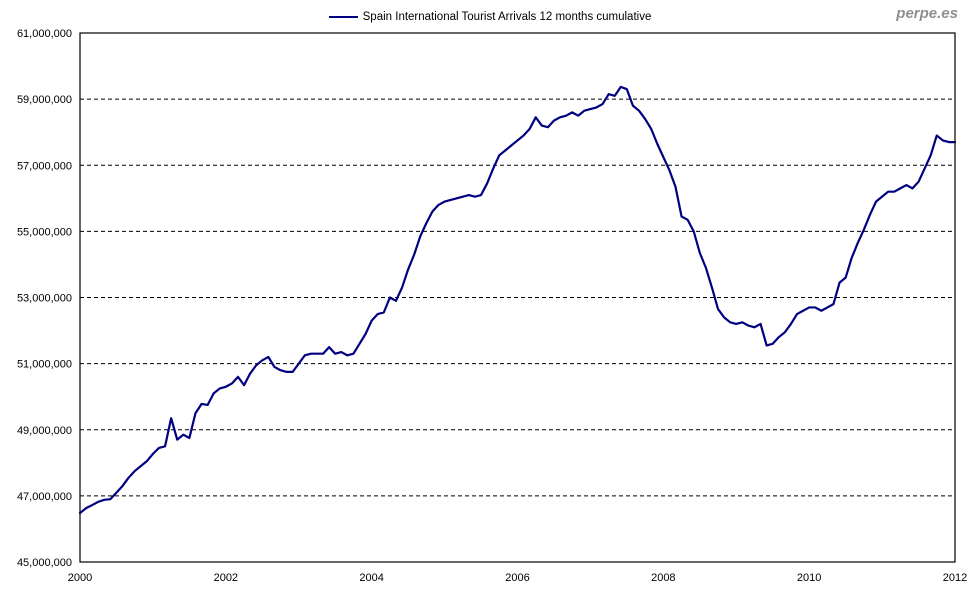  I want to click on x-tick-label: 2008, so click(663, 578).